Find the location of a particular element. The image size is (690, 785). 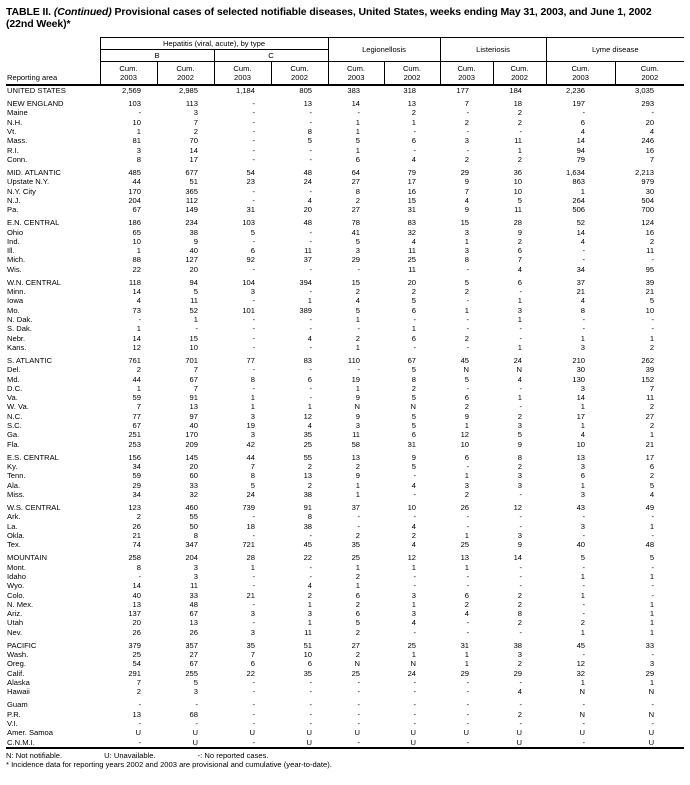

reporting-area-cell: Ga. is located at coordinates (13, 435).